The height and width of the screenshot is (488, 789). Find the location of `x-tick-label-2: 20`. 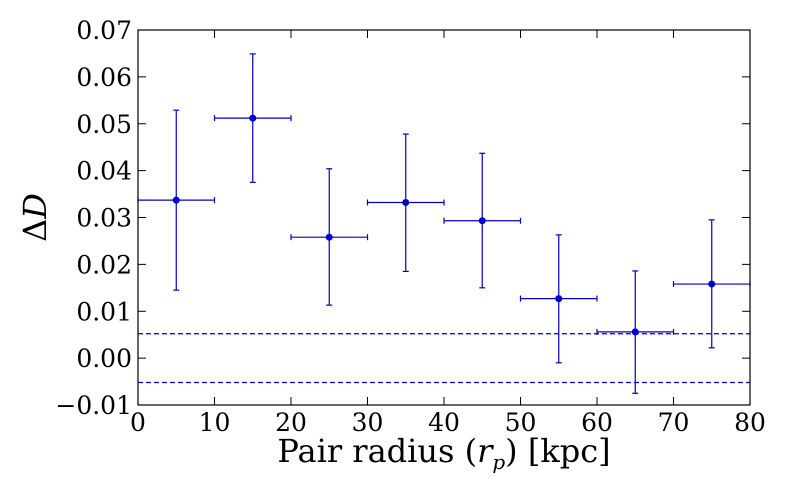

x-tick-label-2: 20 is located at coordinates (291, 422).